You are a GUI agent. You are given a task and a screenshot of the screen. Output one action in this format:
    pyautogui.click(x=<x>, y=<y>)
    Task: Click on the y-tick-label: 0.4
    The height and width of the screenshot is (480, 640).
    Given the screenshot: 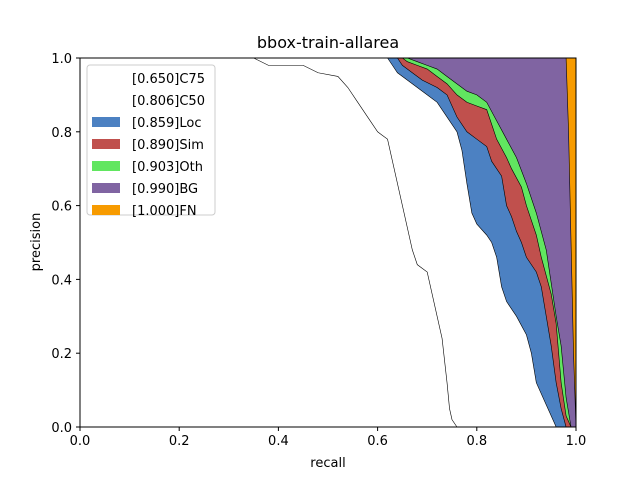 What is the action you would take?
    pyautogui.click(x=61, y=280)
    